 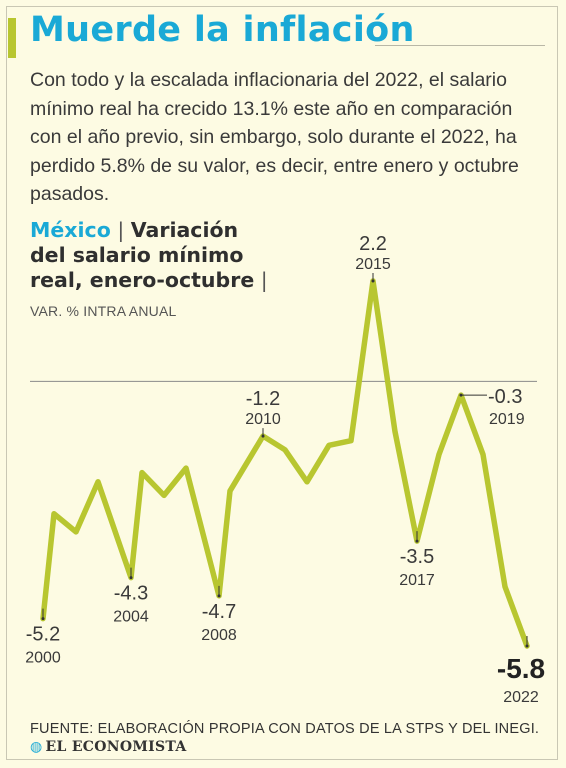 What do you see at coordinates (507, 419) in the screenshot?
I see `annotation-year: 2019` at bounding box center [507, 419].